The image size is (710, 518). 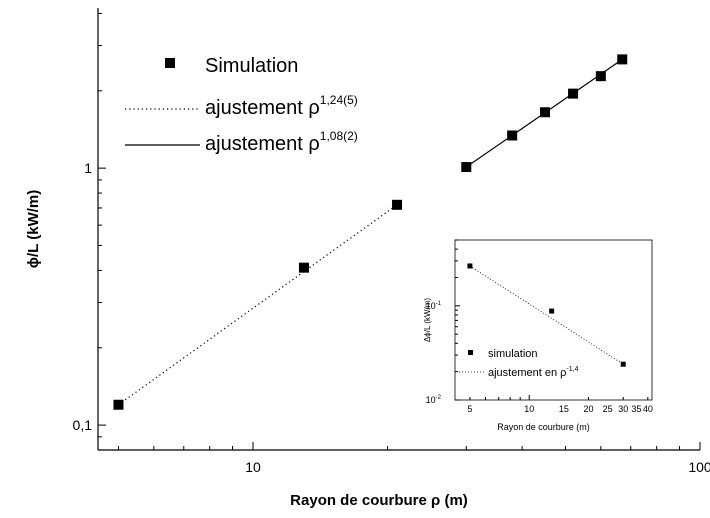 I want to click on inset-x-tick-label: 15, so click(x=564, y=409).